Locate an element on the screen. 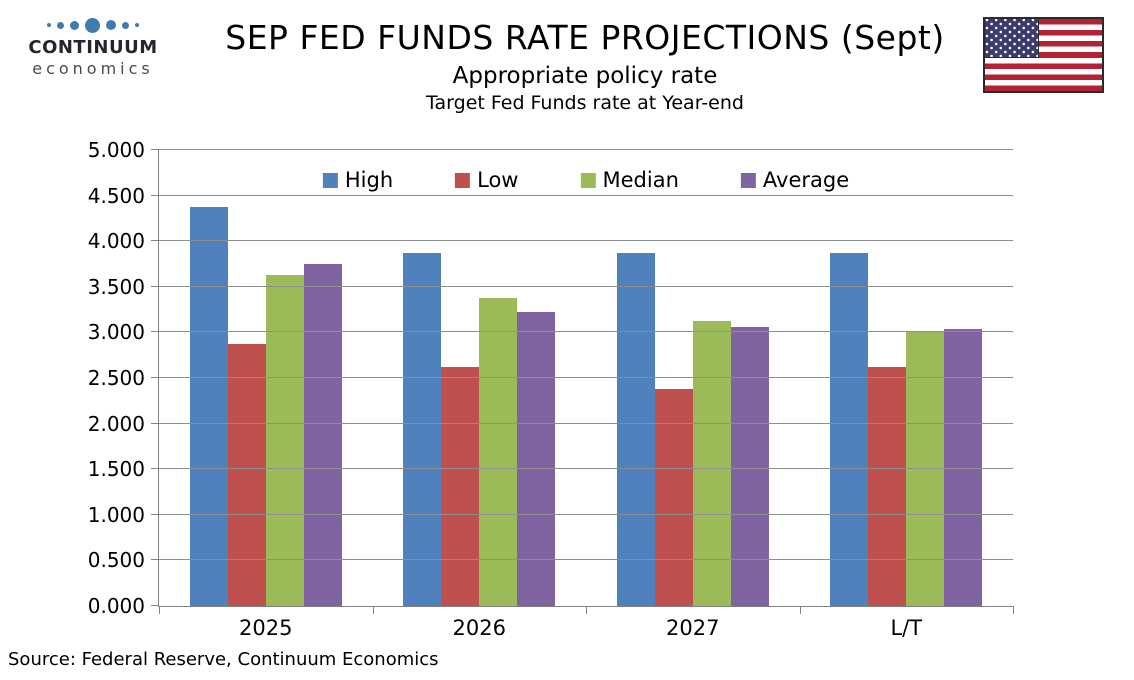  continuum-logo: CONTINUUM economics is located at coordinates (93, 47).